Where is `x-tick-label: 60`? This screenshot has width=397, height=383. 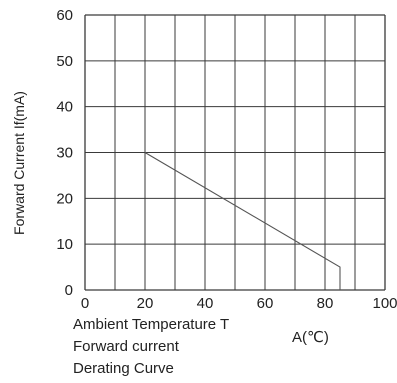 x-tick-label: 60 is located at coordinates (265, 303).